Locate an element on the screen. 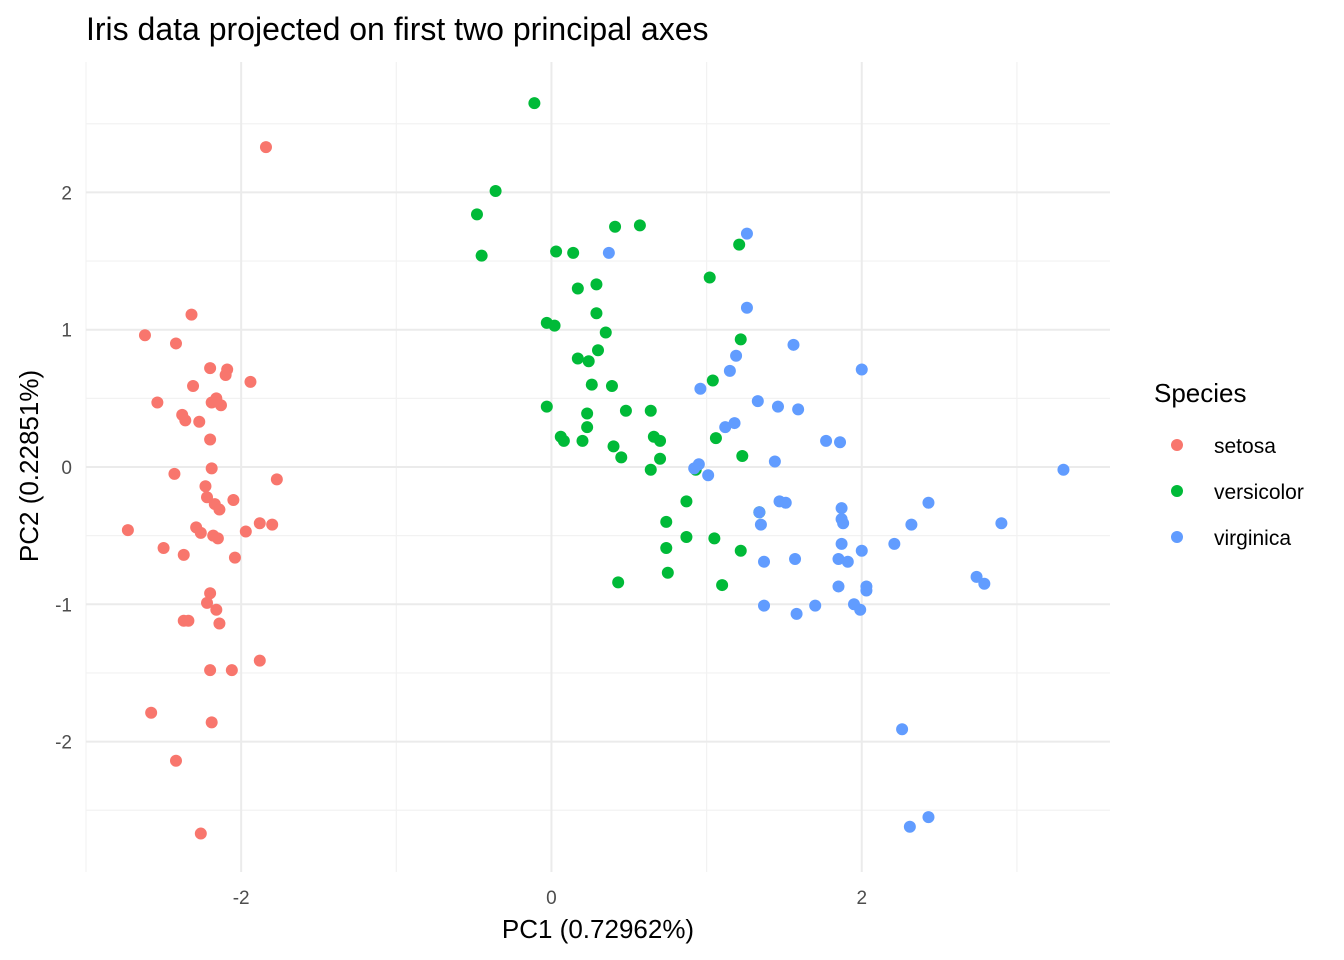  legend-label-setosa: setosa is located at coordinates (1245, 446).